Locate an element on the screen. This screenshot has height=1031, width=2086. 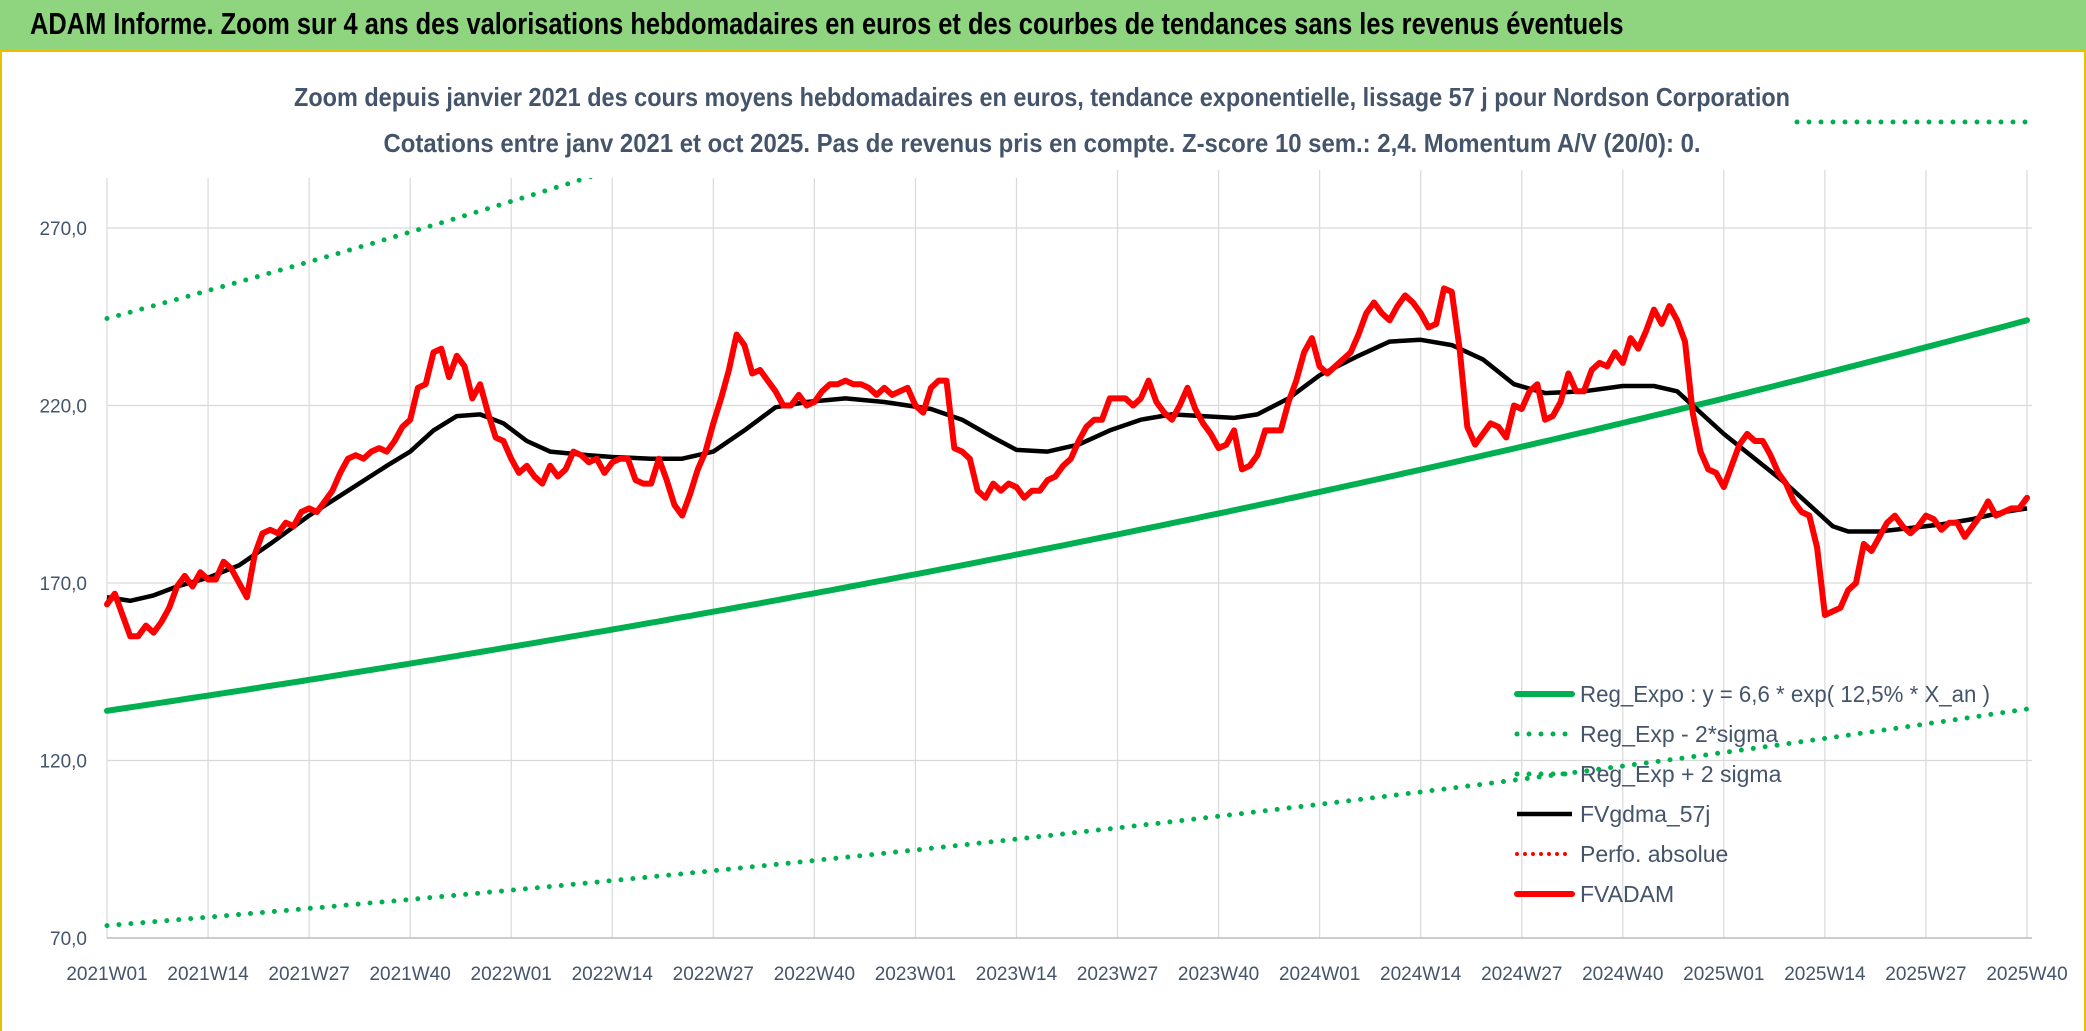
x-tick-label: 2023W14 is located at coordinates (1017, 974).